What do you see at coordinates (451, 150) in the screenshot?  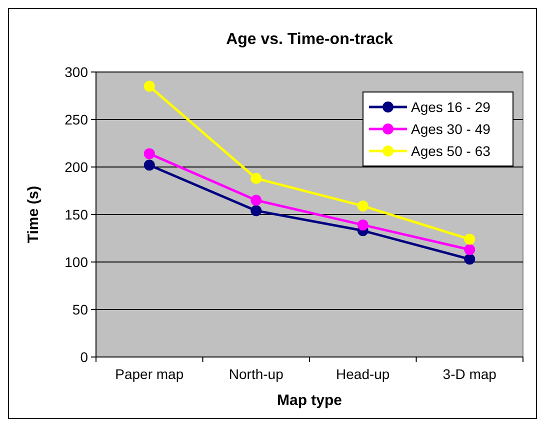 I see `legend-label: Ages 50 - 63` at bounding box center [451, 150].